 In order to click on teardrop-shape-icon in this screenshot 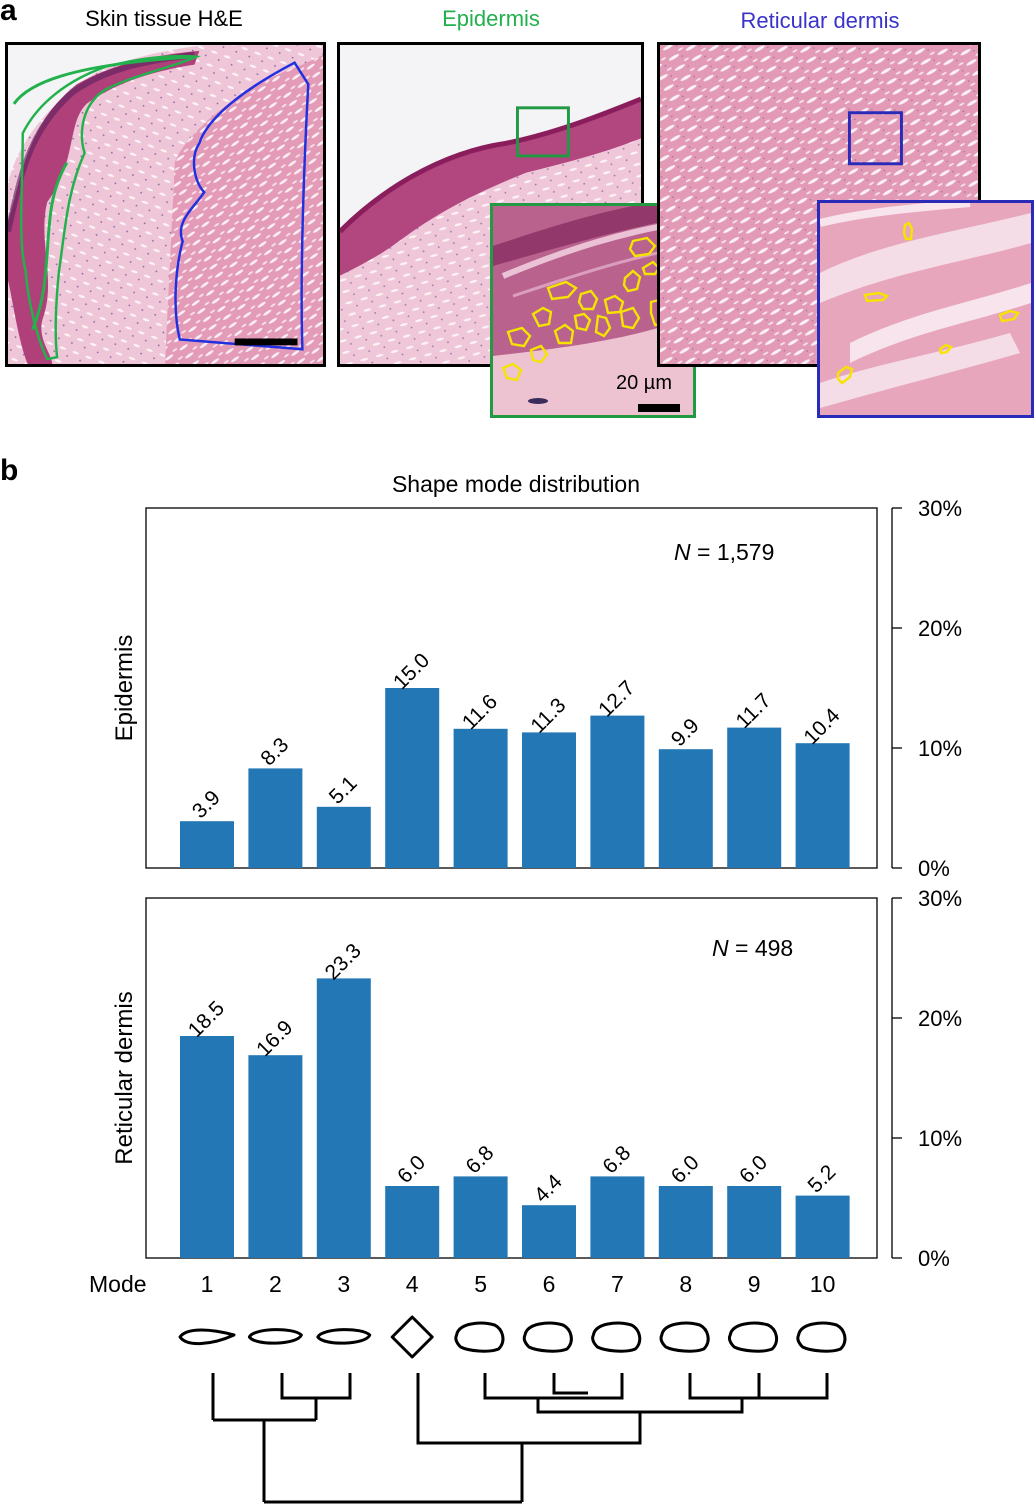, I will do `click(207, 1336)`.